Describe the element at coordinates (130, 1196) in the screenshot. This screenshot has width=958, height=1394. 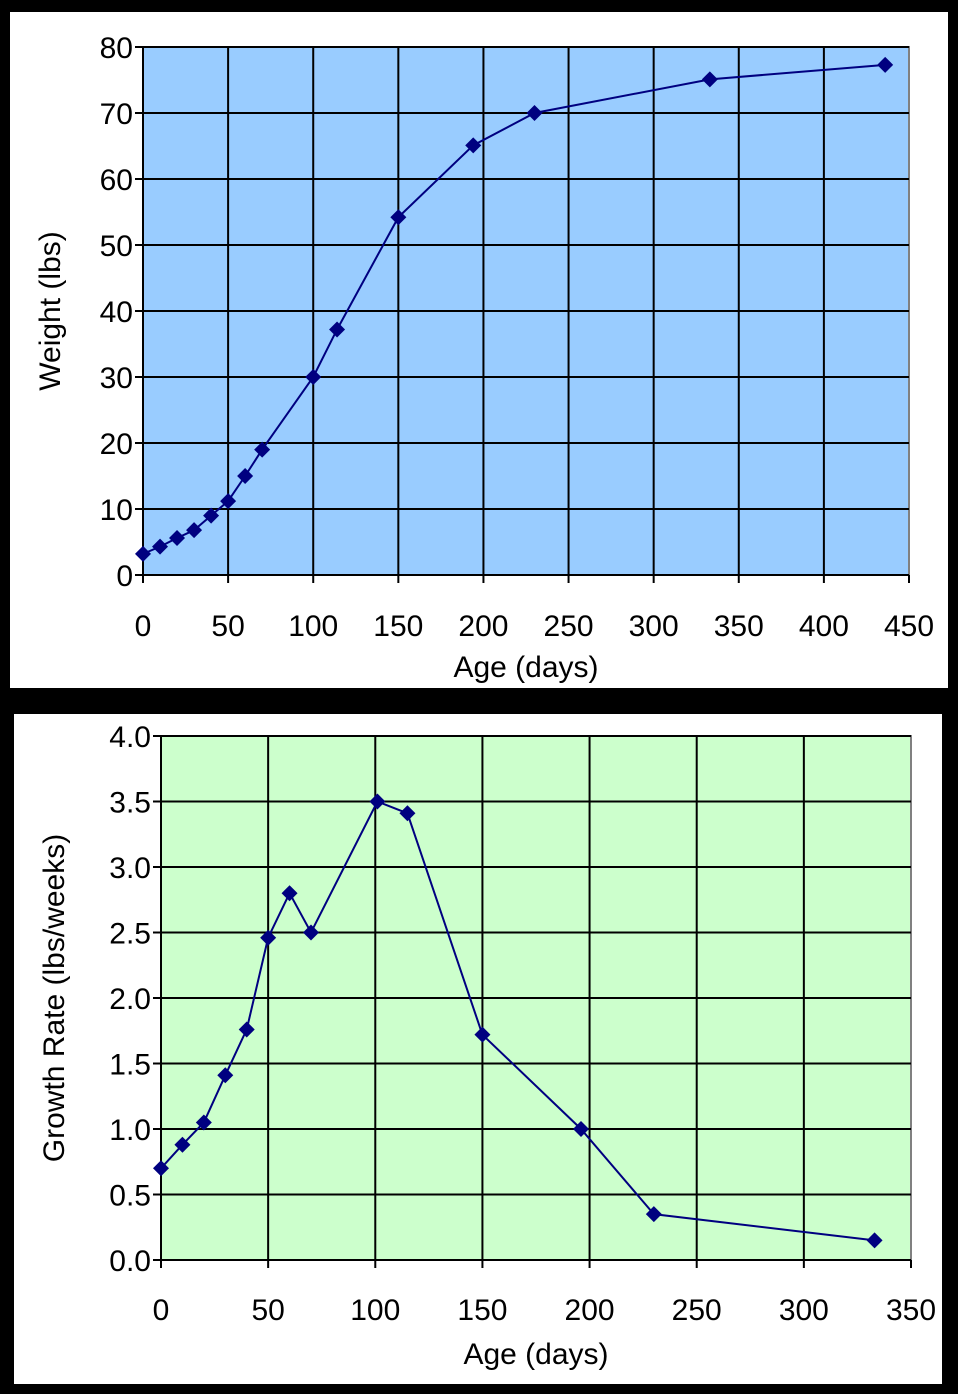
I see `y-tick-label: 0.5` at that location.